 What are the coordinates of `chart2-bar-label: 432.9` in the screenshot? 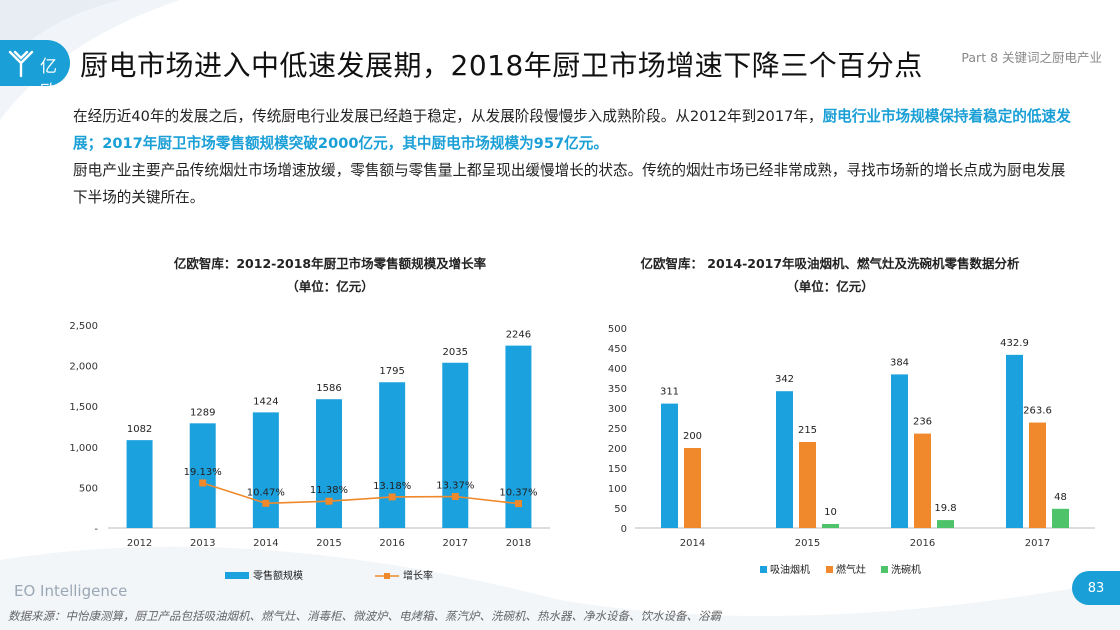 It's located at (1014, 343).